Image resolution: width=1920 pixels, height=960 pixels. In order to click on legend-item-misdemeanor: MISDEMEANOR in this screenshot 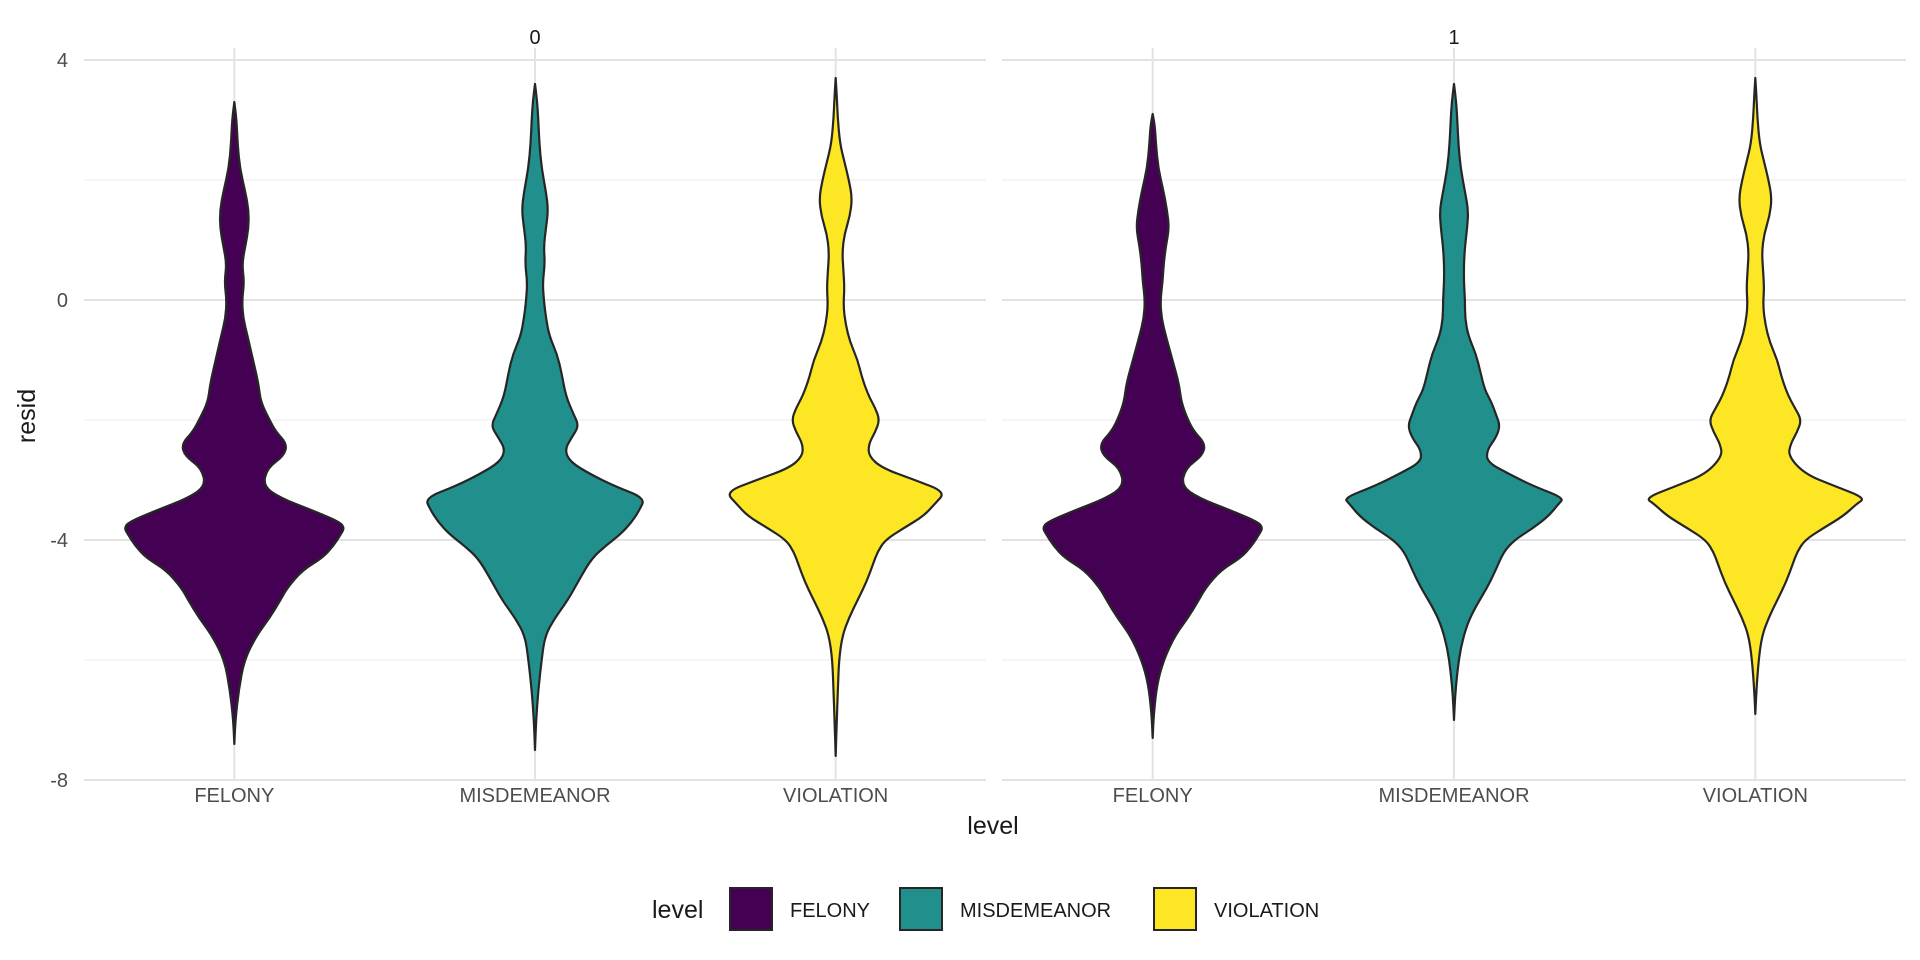, I will do `click(1005, 909)`.